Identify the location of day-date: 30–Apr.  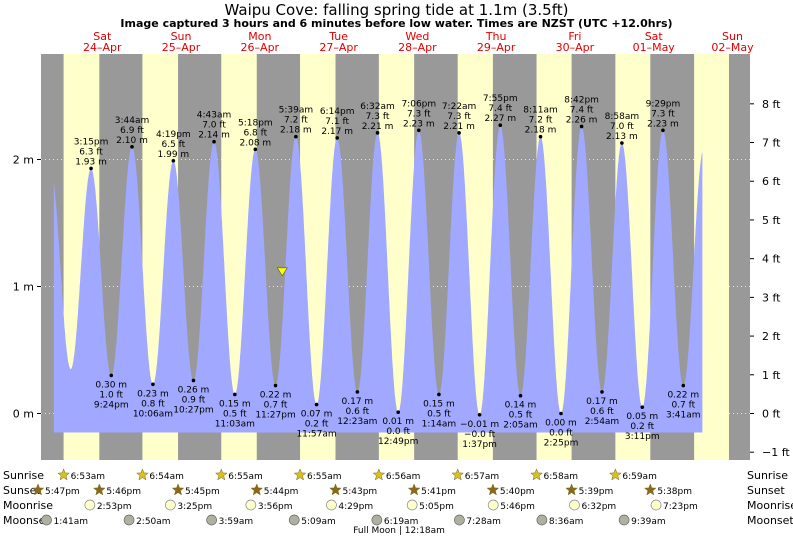
(575, 47).